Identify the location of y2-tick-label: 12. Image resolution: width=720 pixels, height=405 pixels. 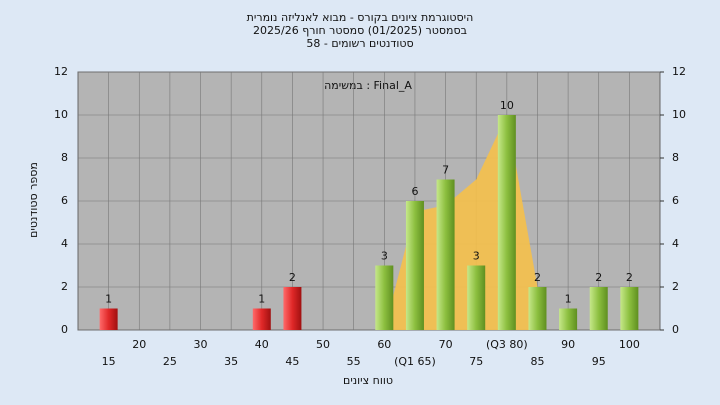
(679, 71).